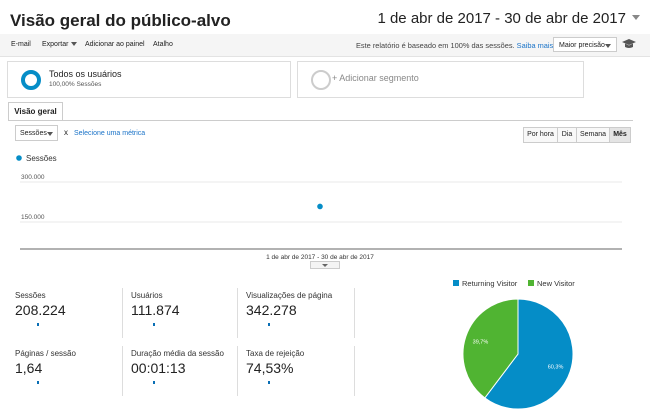 Image resolution: width=650 pixels, height=411 pixels. I want to click on stat-value: 74,53%, so click(270, 368).